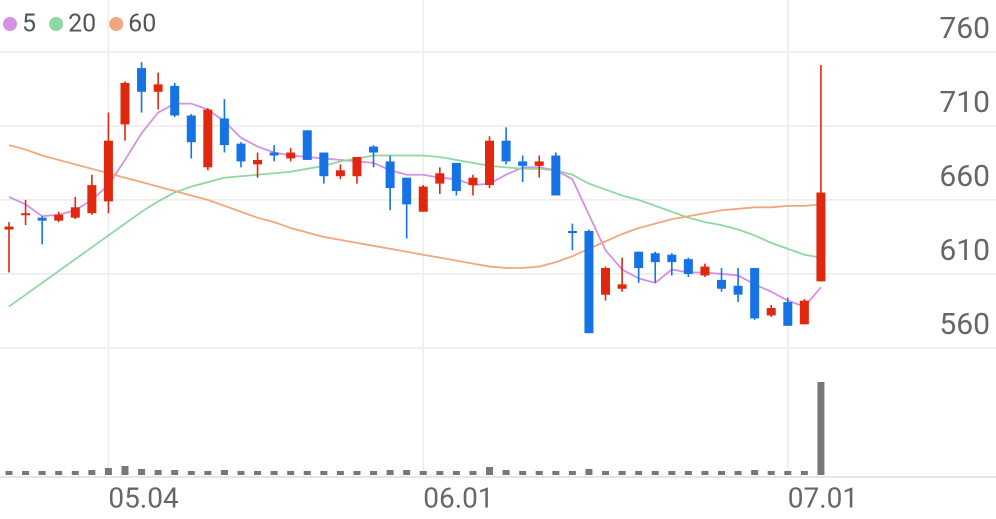  What do you see at coordinates (142, 24) in the screenshot?
I see `legend-label: 60` at bounding box center [142, 24].